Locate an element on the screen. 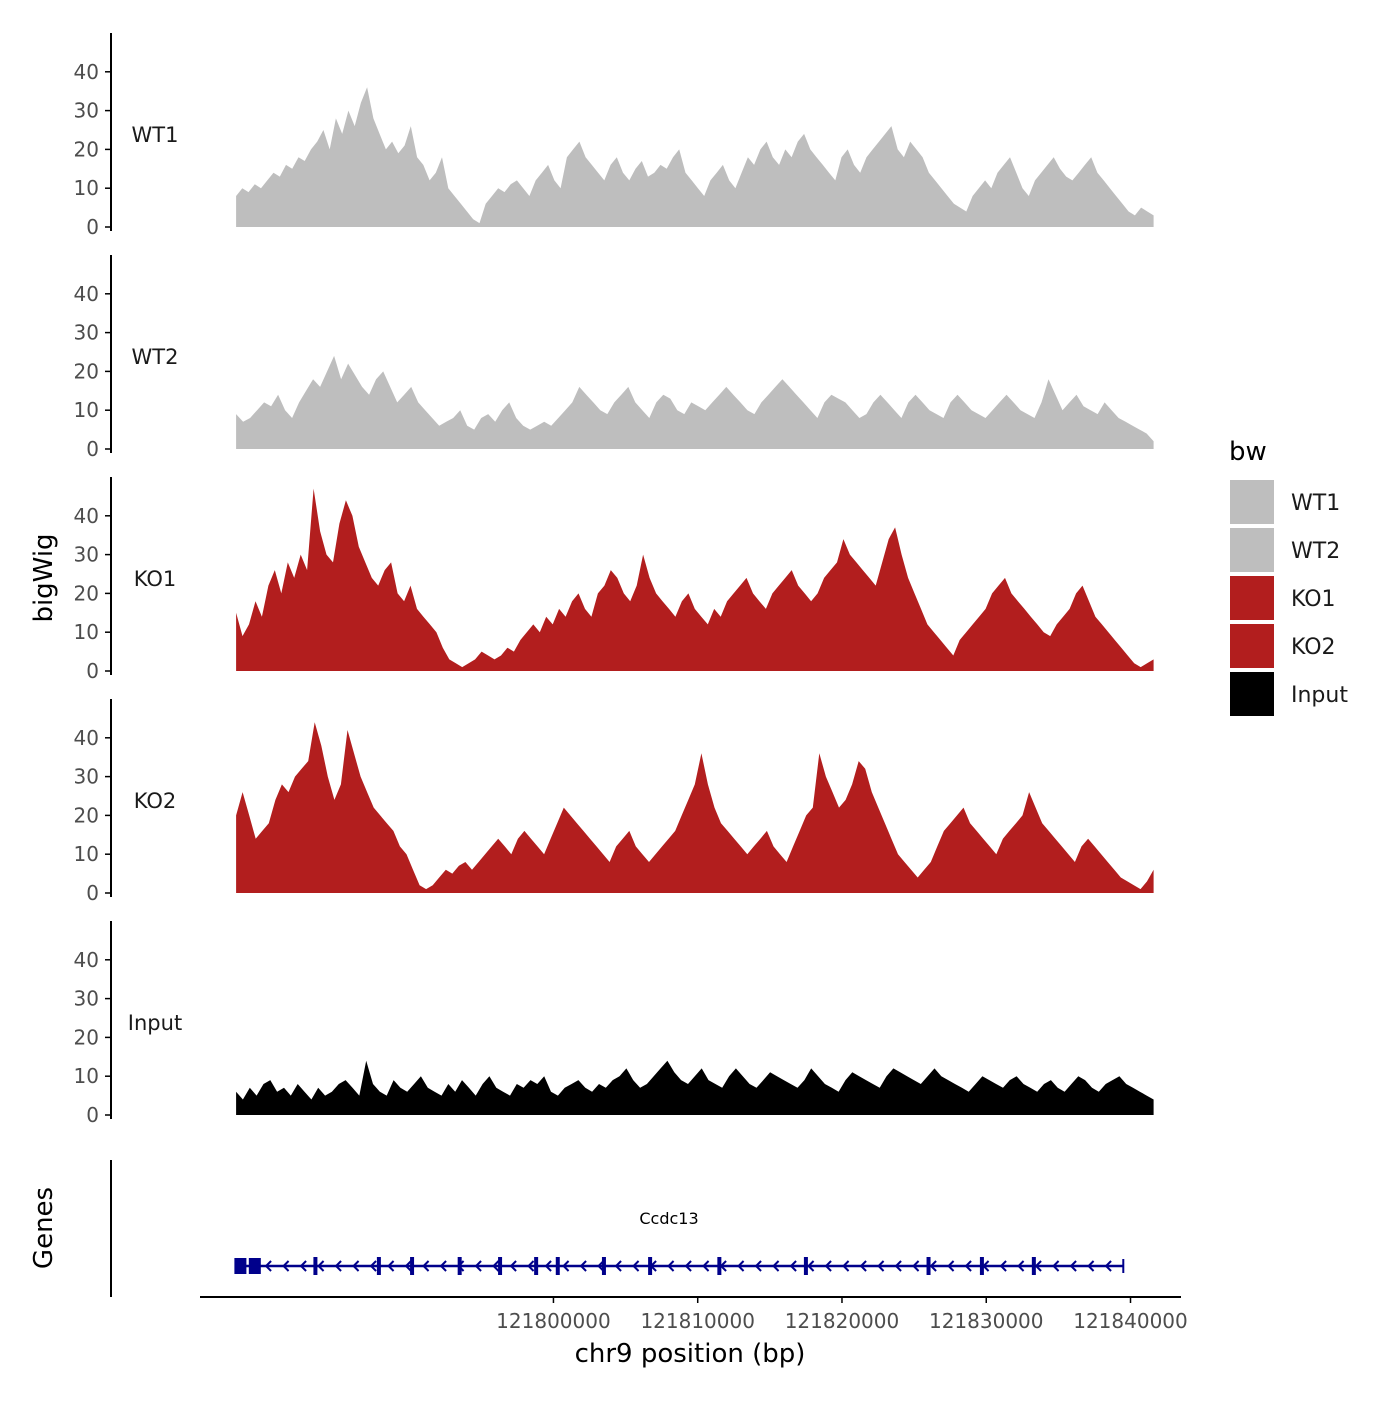 The height and width of the screenshot is (1405, 1400). y-axis-title-genes: Genes is located at coordinates (44, 1228).